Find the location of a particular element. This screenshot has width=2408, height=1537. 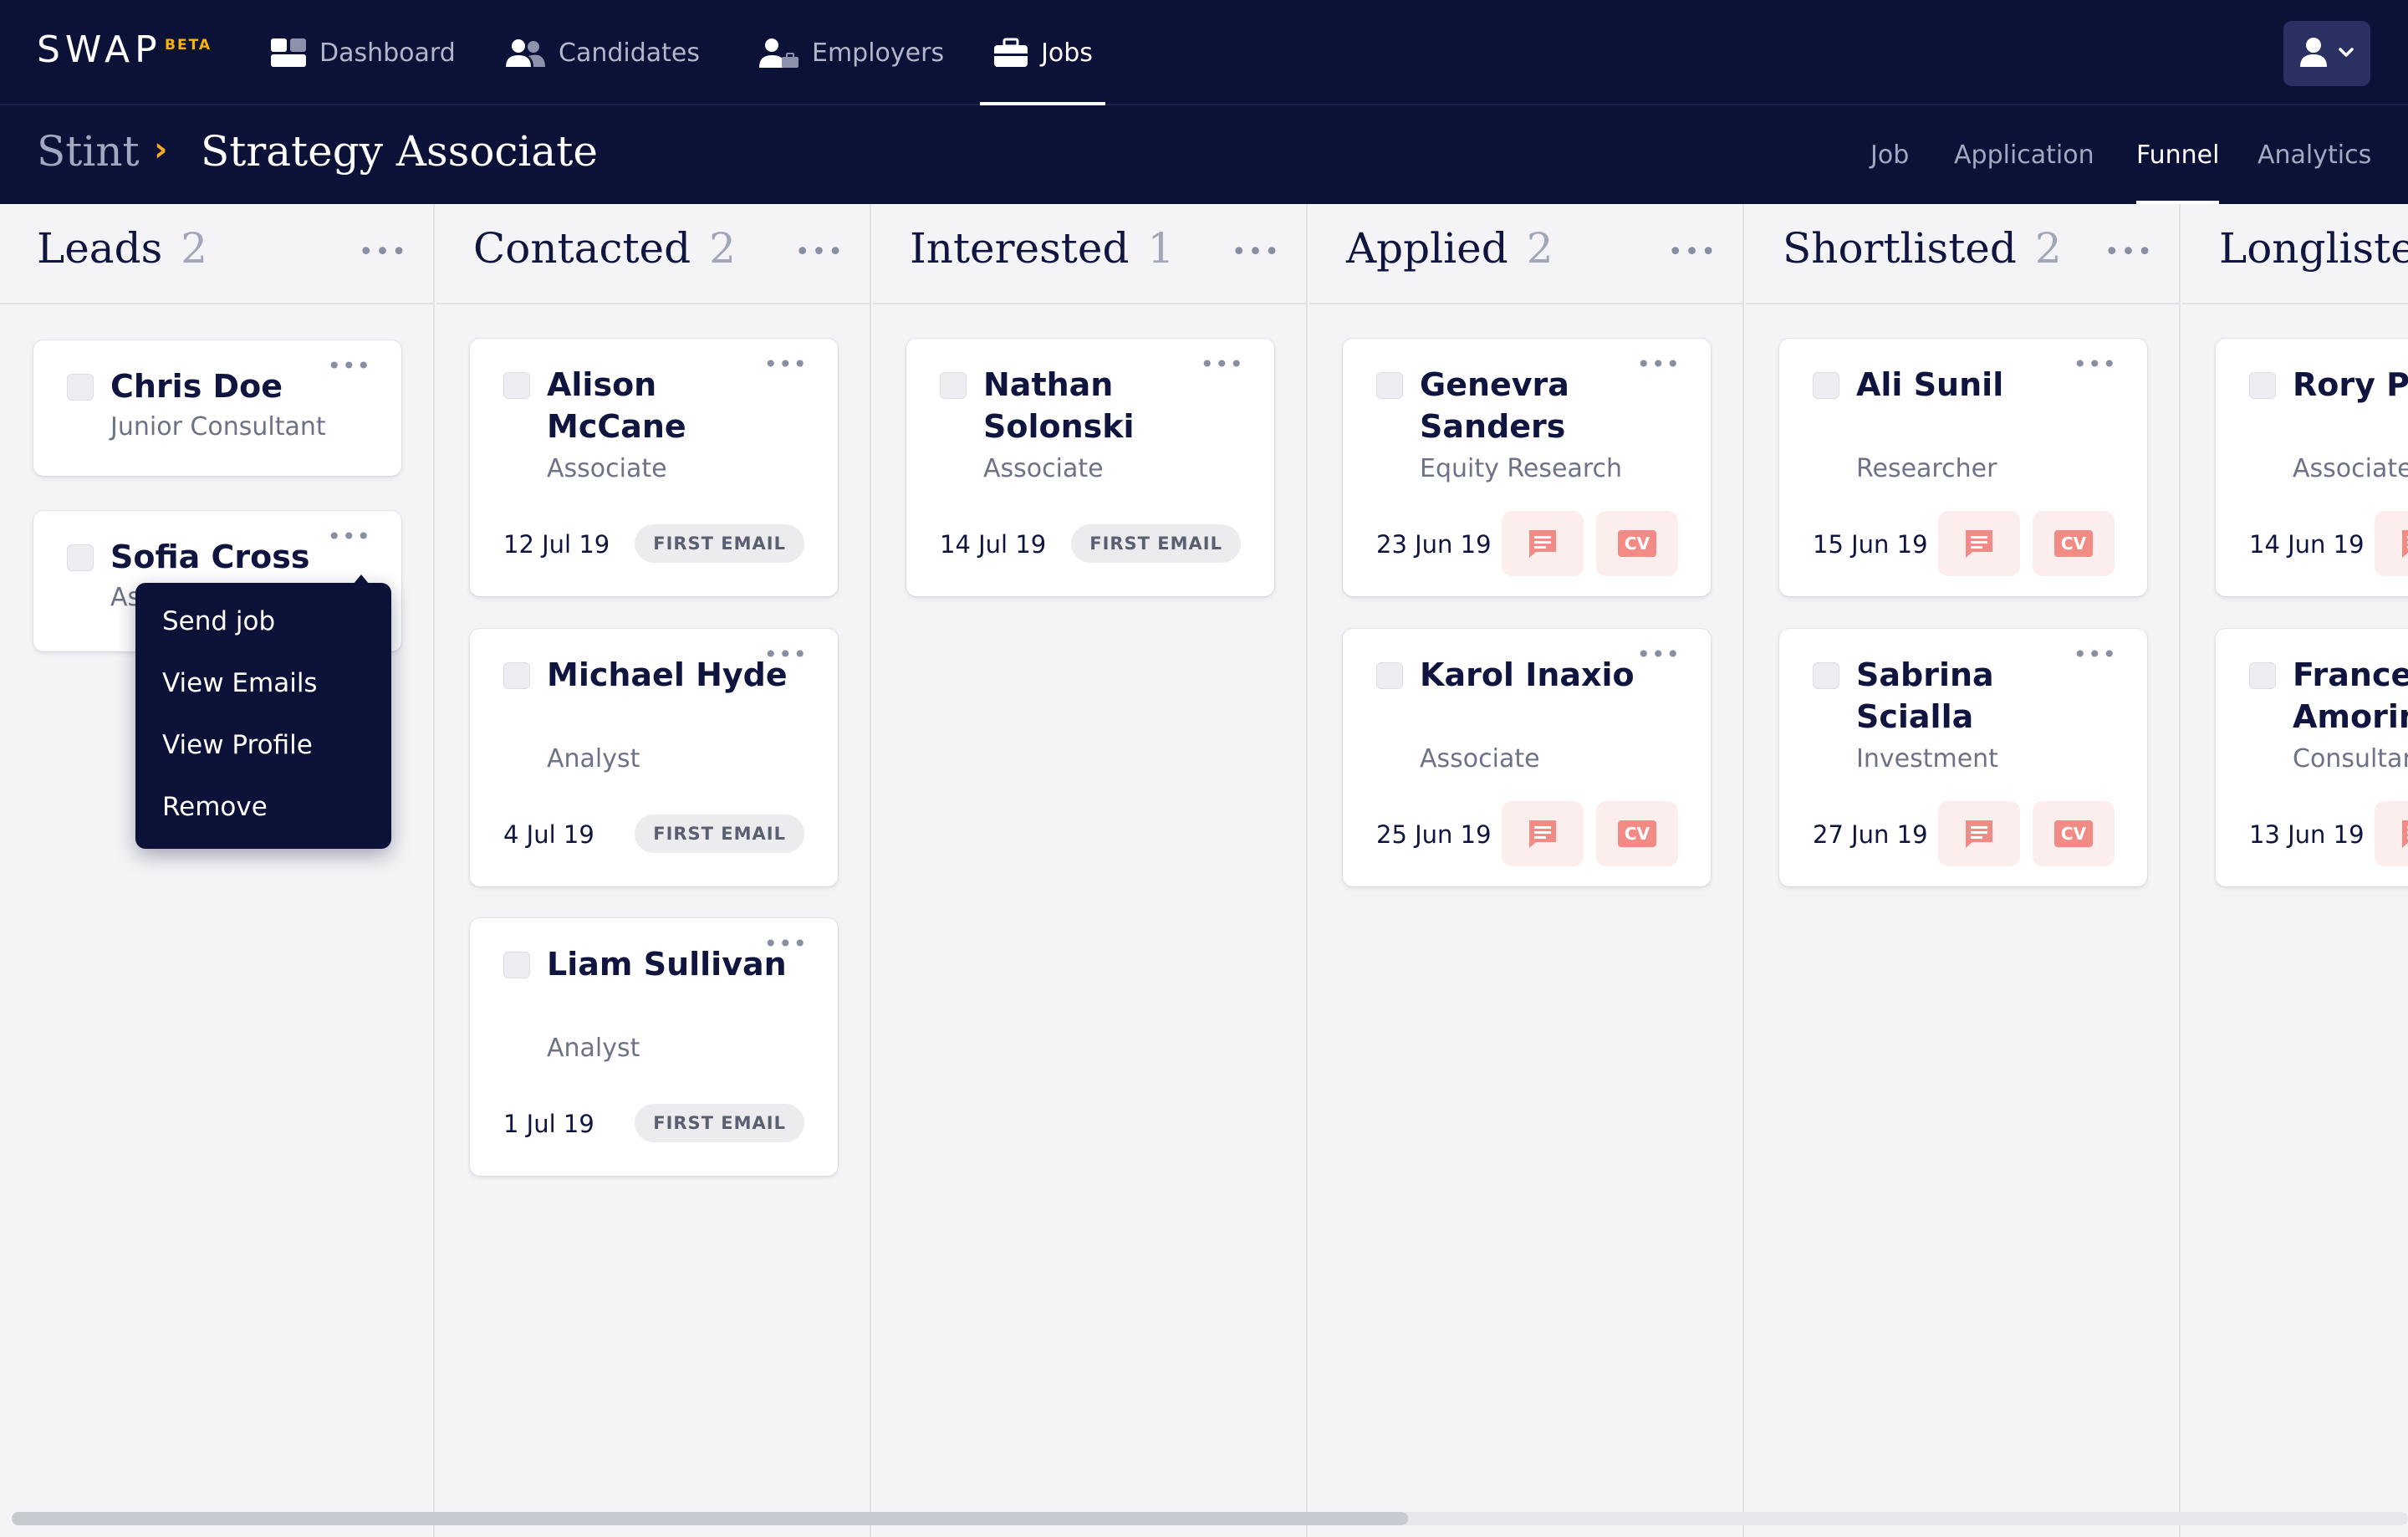

candidate-name: Genevra Sanders is located at coordinates (1495, 405).